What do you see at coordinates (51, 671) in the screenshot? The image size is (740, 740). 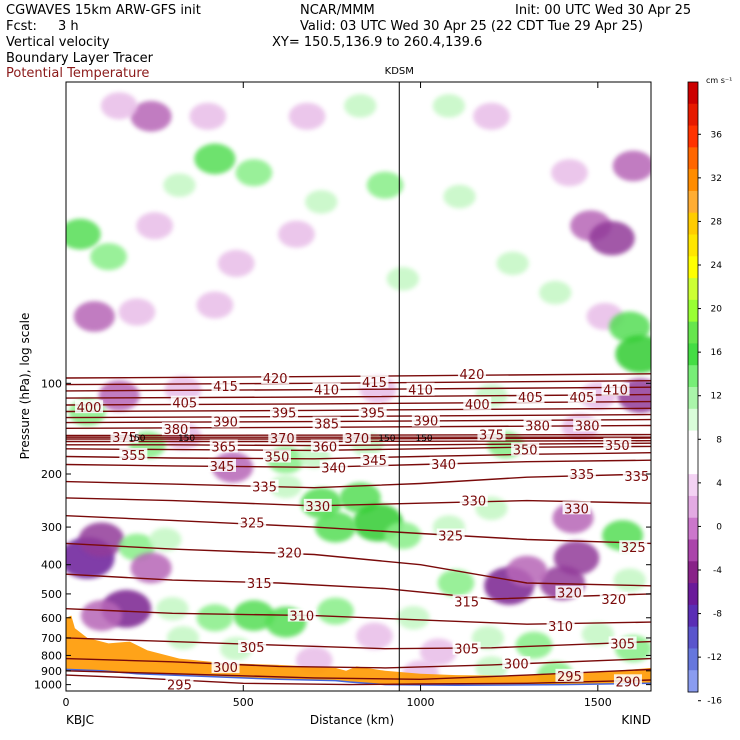 I see `y-tick-label-900: 900` at bounding box center [51, 671].